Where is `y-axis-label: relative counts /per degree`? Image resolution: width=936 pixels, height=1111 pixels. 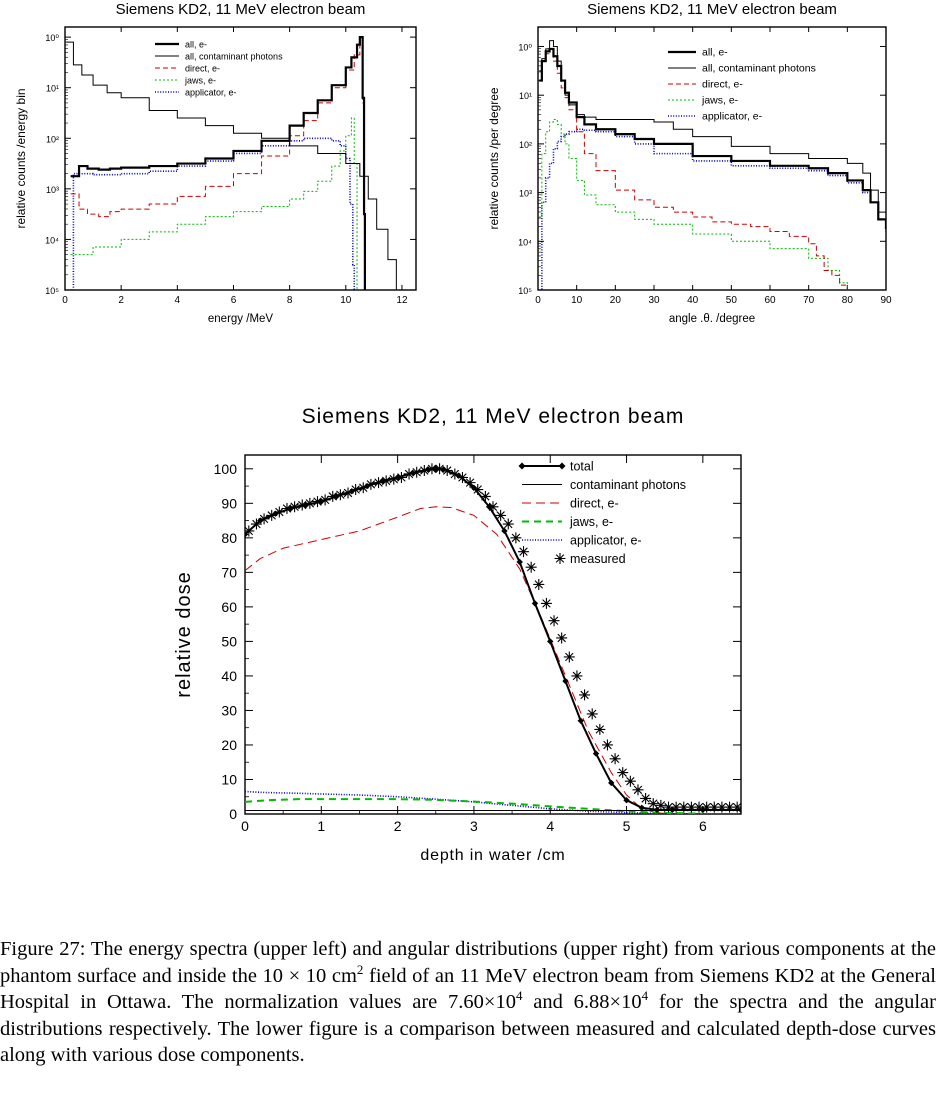 y-axis-label: relative counts /per degree is located at coordinates (494, 158).